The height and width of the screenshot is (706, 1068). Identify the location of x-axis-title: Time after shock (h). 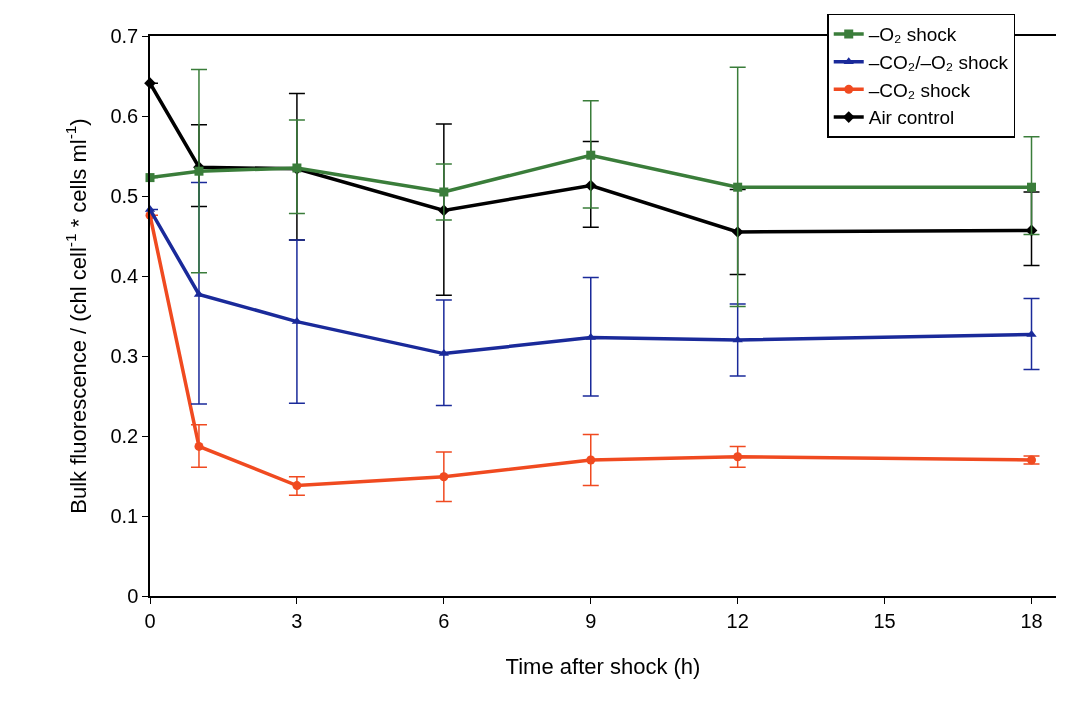
(603, 667).